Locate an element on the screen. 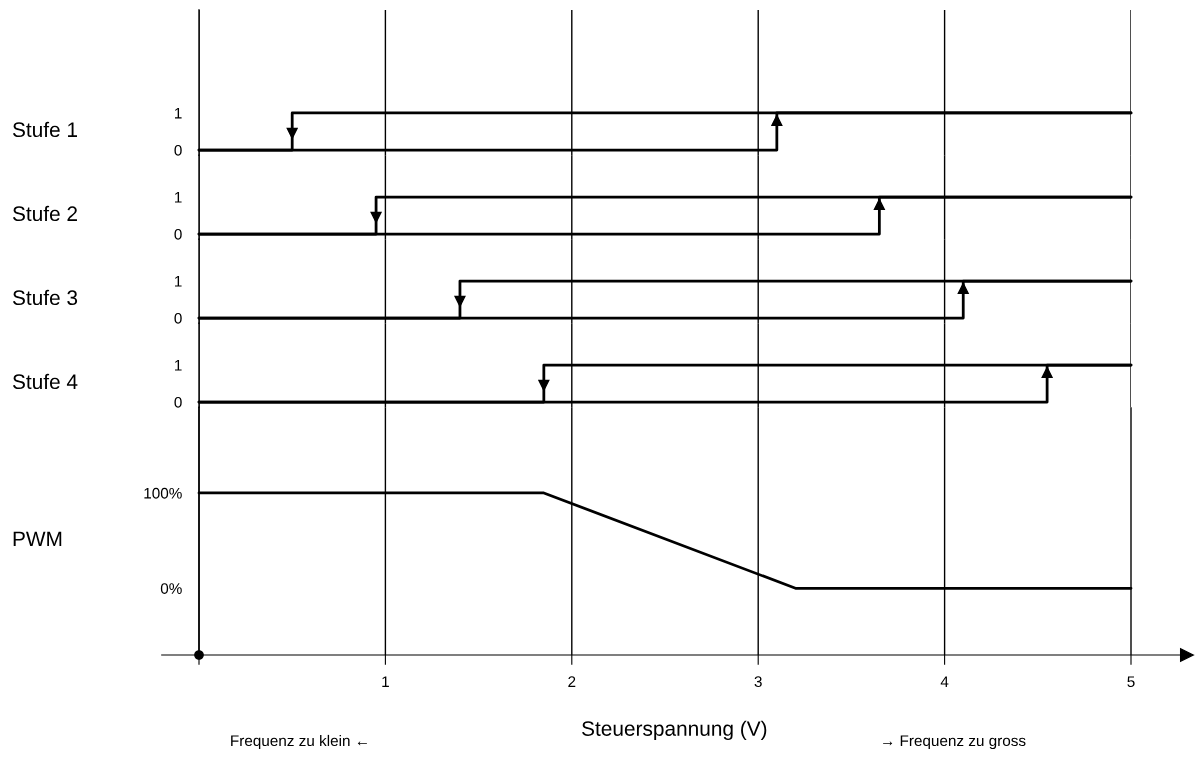 The height and width of the screenshot is (760, 1195). x-tick-label: 4 is located at coordinates (944, 681).